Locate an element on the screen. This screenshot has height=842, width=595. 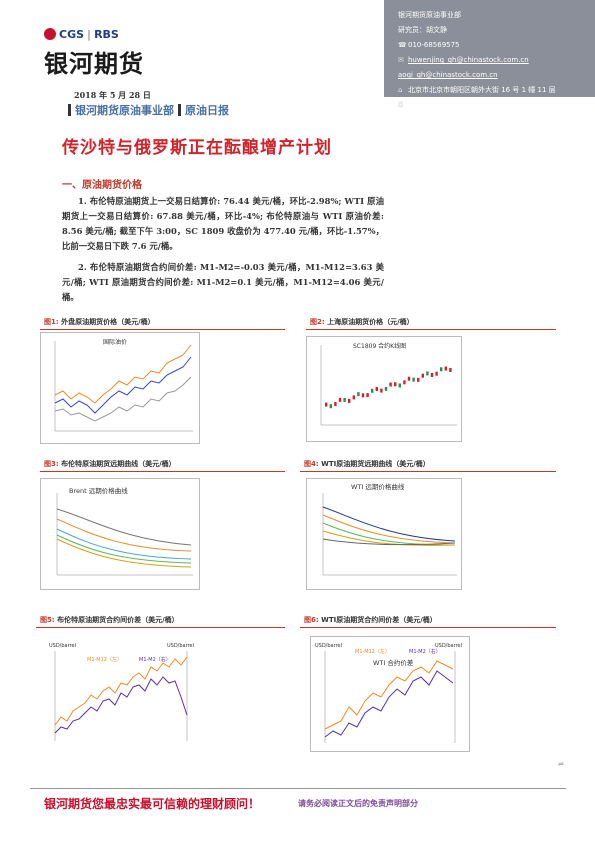
fig4-chart: WTI 远期价格曲线 is located at coordinates (384, 534).